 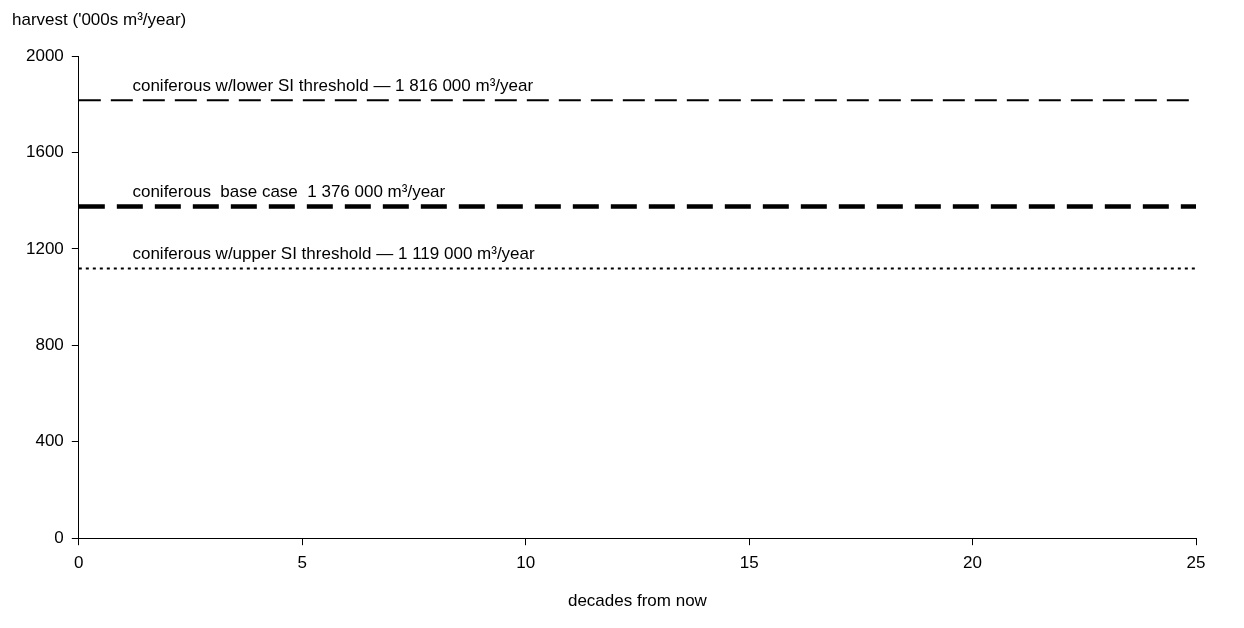 What do you see at coordinates (302, 563) in the screenshot?
I see `x-tick-label: 5` at bounding box center [302, 563].